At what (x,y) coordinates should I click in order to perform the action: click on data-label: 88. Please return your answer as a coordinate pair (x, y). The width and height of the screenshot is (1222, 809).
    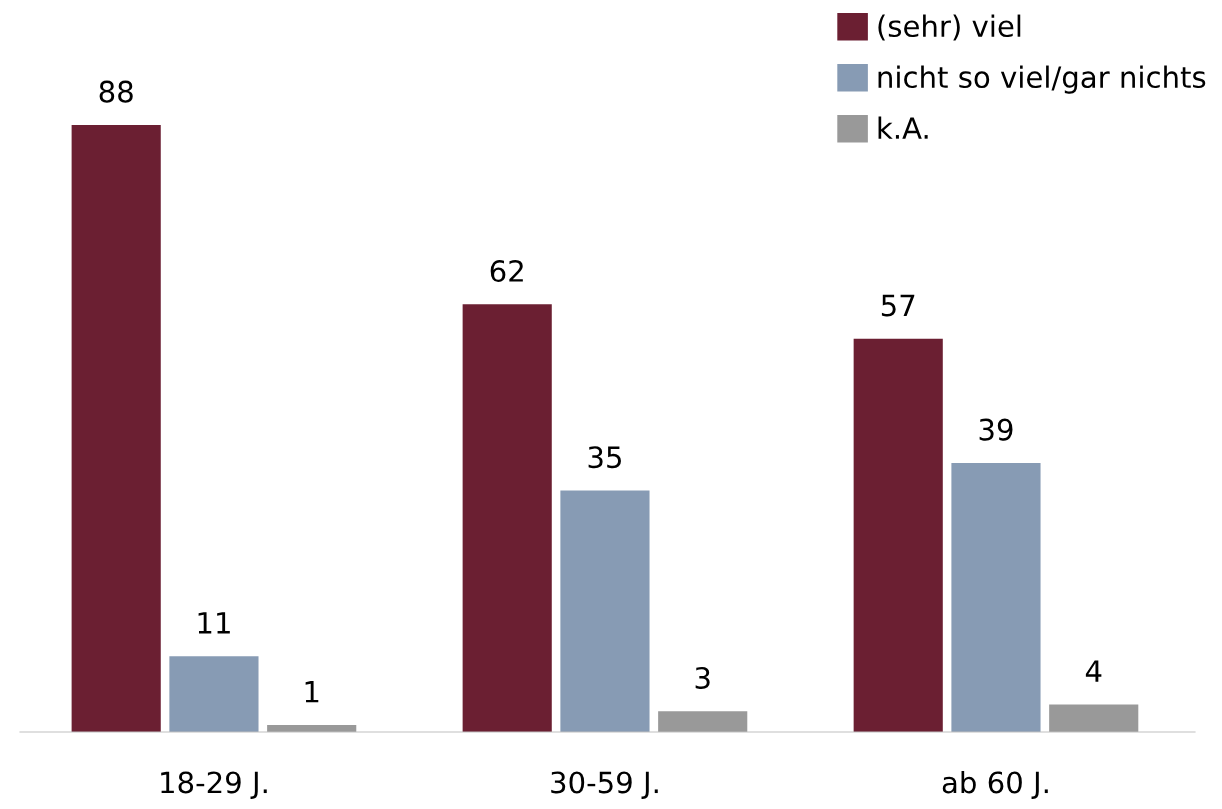
    Looking at the image, I should click on (116, 91).